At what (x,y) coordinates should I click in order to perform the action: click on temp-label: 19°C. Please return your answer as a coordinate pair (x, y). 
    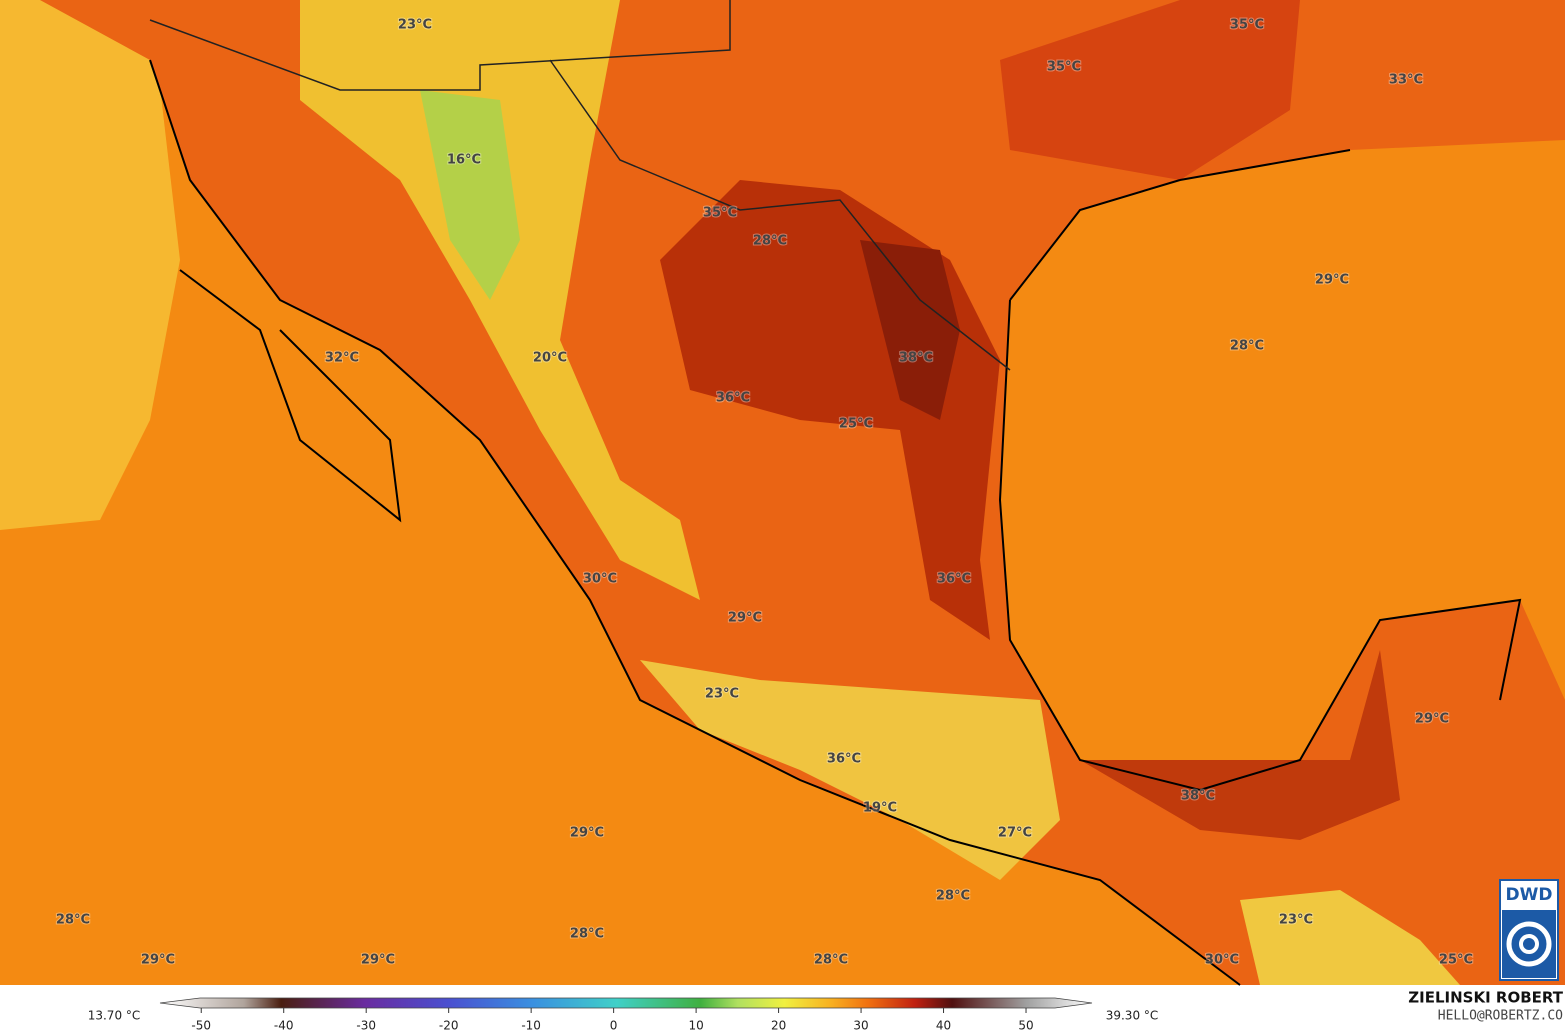
    Looking at the image, I should click on (880, 808).